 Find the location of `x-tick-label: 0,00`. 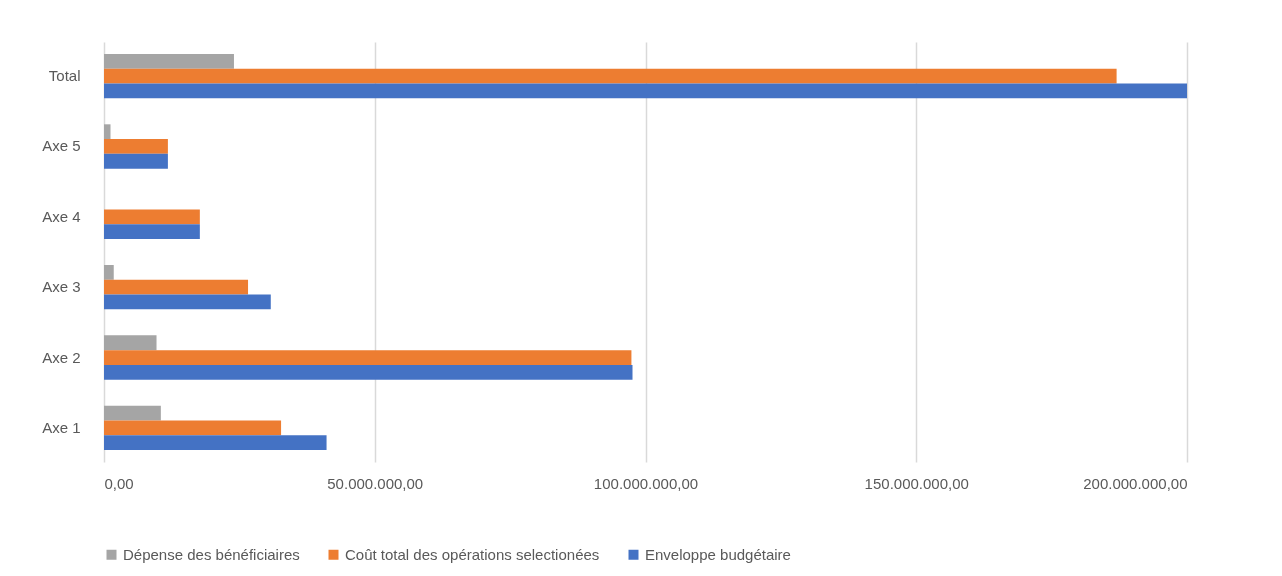

x-tick-label: 0,00 is located at coordinates (119, 483).